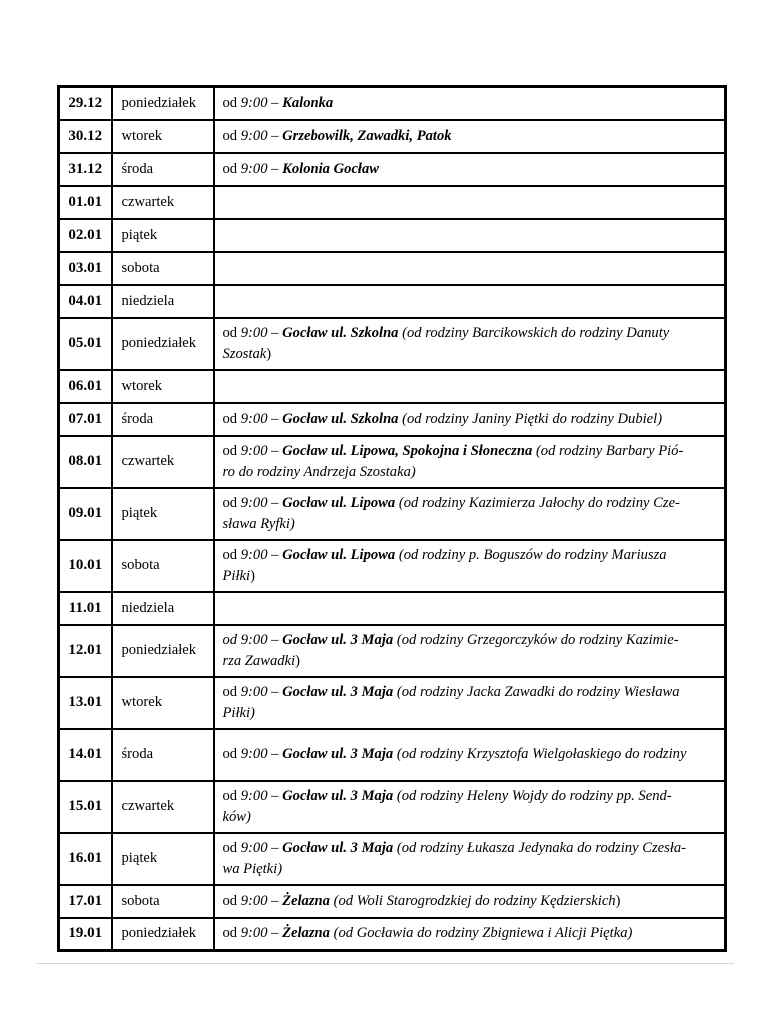 This screenshot has width=770, height=1024. I want to click on table-row: 31.12 środa od 9:00 – Kolonia Gocław, so click(392, 169).